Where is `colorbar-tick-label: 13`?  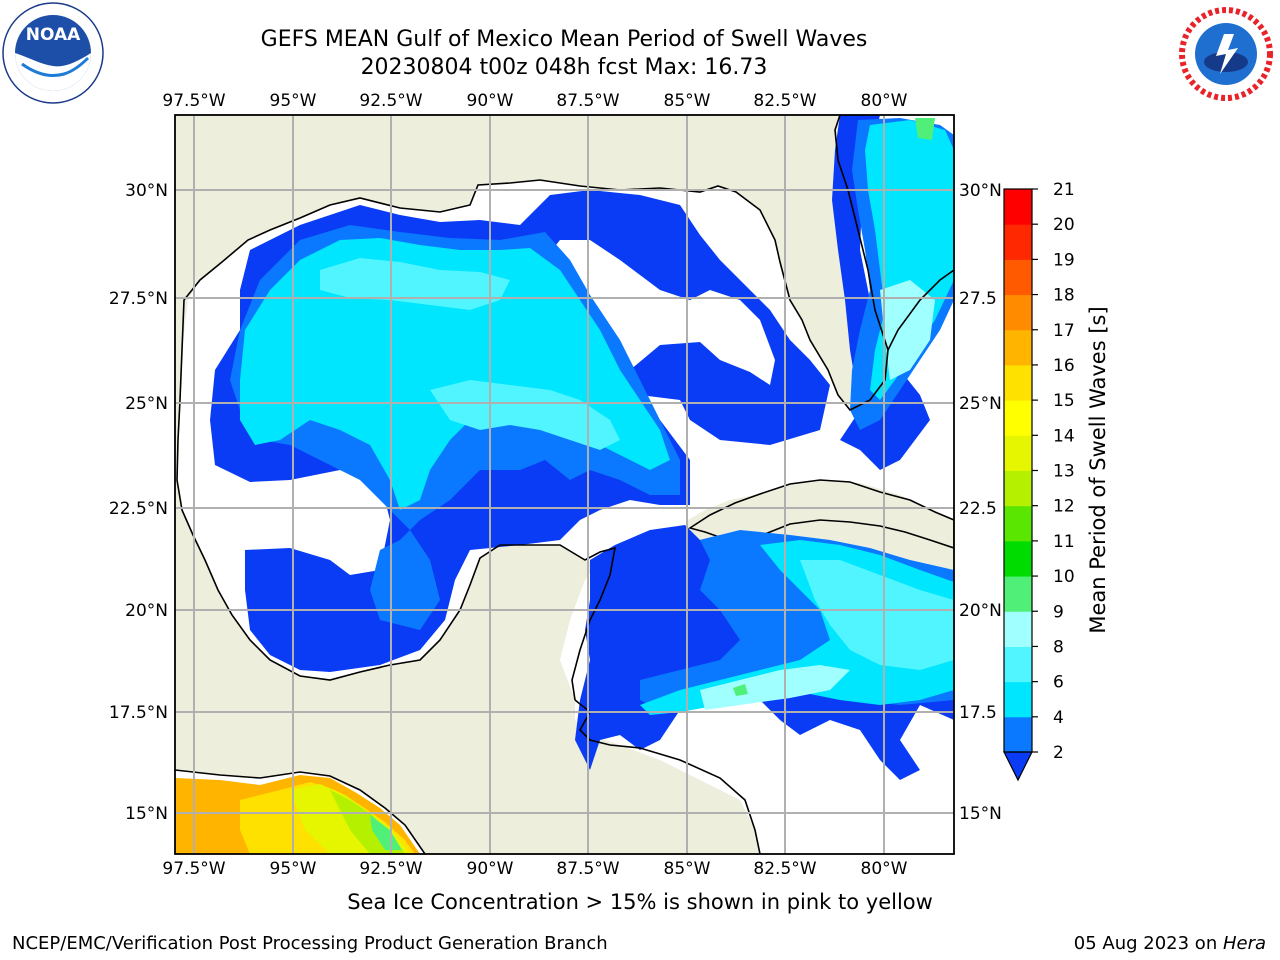 colorbar-tick-label: 13 is located at coordinates (1064, 472).